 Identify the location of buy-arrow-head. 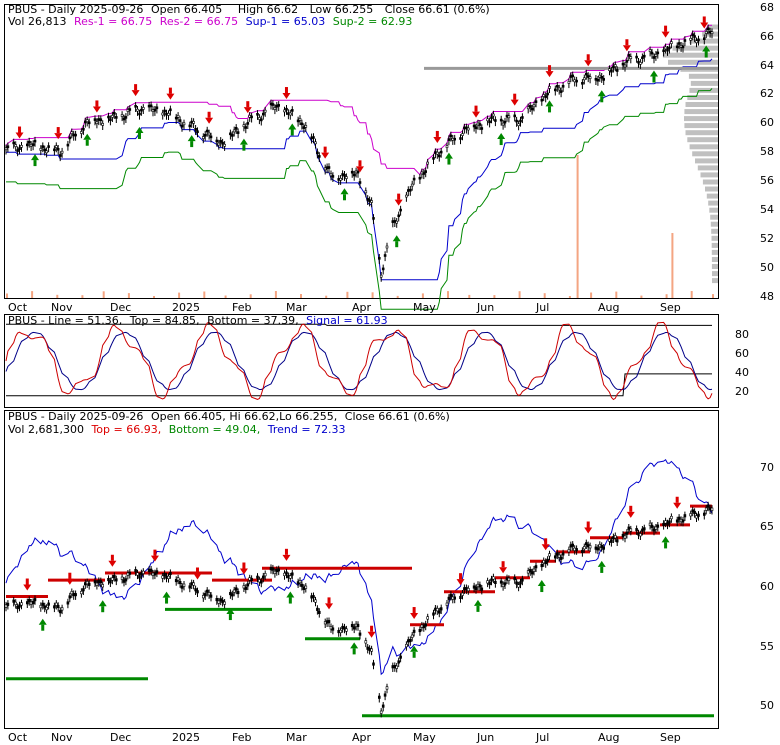
(191, 138).